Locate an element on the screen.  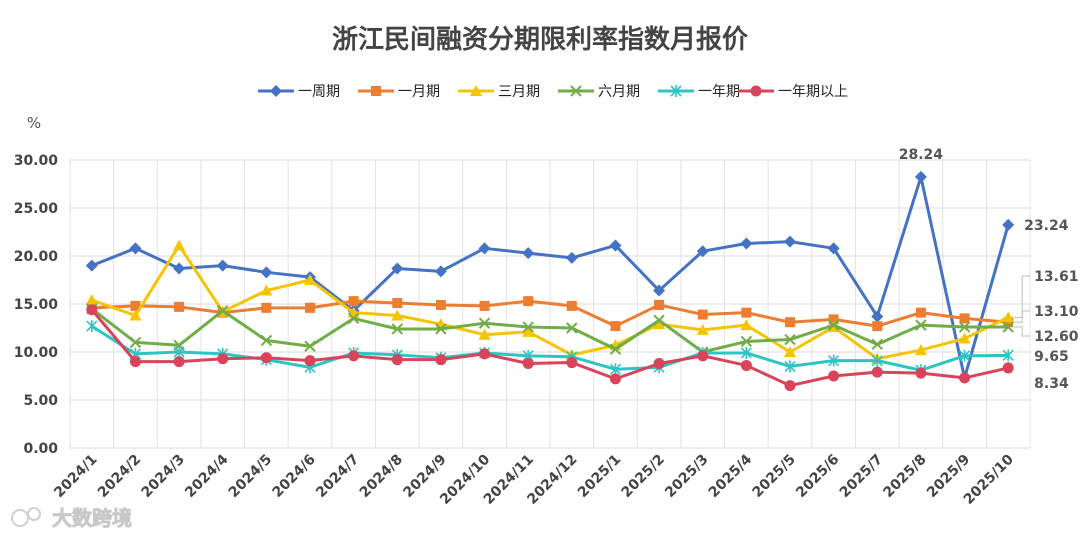
x-tick-label: 2024/8 is located at coordinates (381, 476).